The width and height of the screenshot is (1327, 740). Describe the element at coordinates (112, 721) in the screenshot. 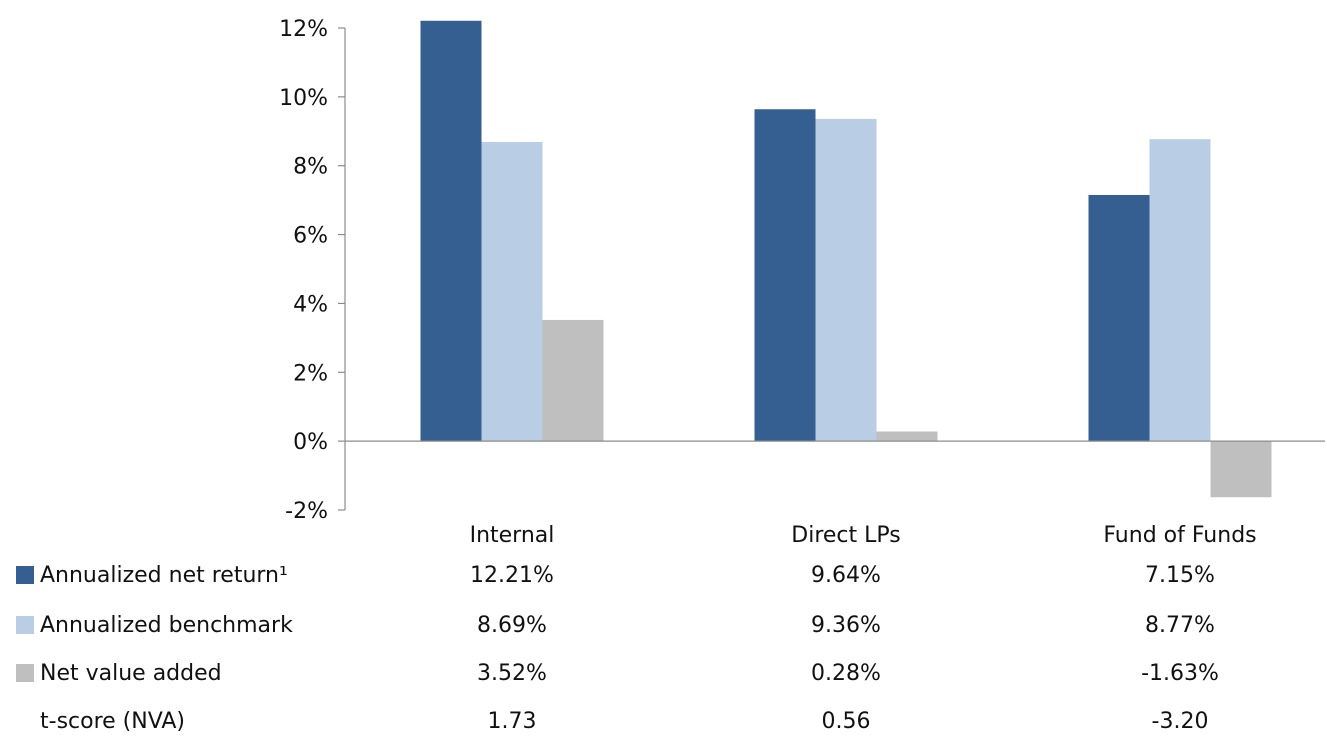

I see `table-row-label: t-score (NVA)` at that location.